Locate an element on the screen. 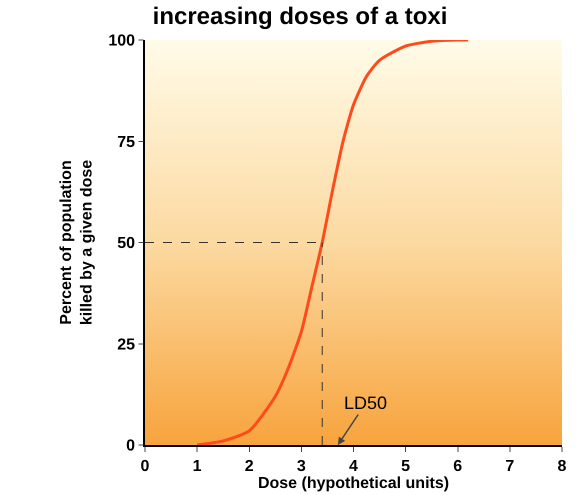 The height and width of the screenshot is (495, 577). x-tick-label: 3 is located at coordinates (301, 466).